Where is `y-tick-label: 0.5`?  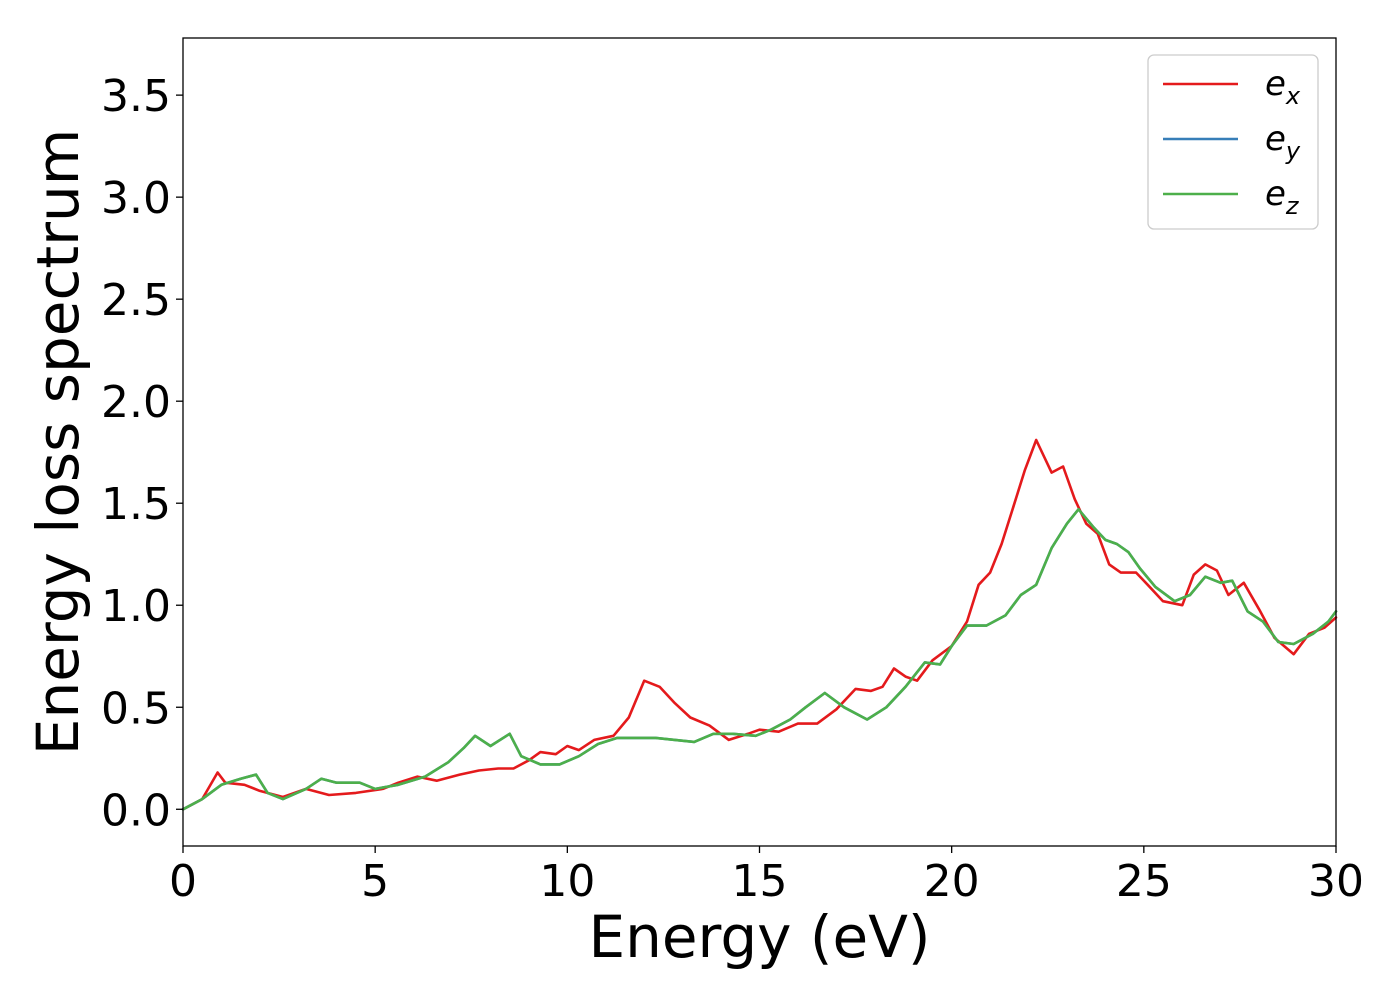 y-tick-label: 0.5 is located at coordinates (136, 708).